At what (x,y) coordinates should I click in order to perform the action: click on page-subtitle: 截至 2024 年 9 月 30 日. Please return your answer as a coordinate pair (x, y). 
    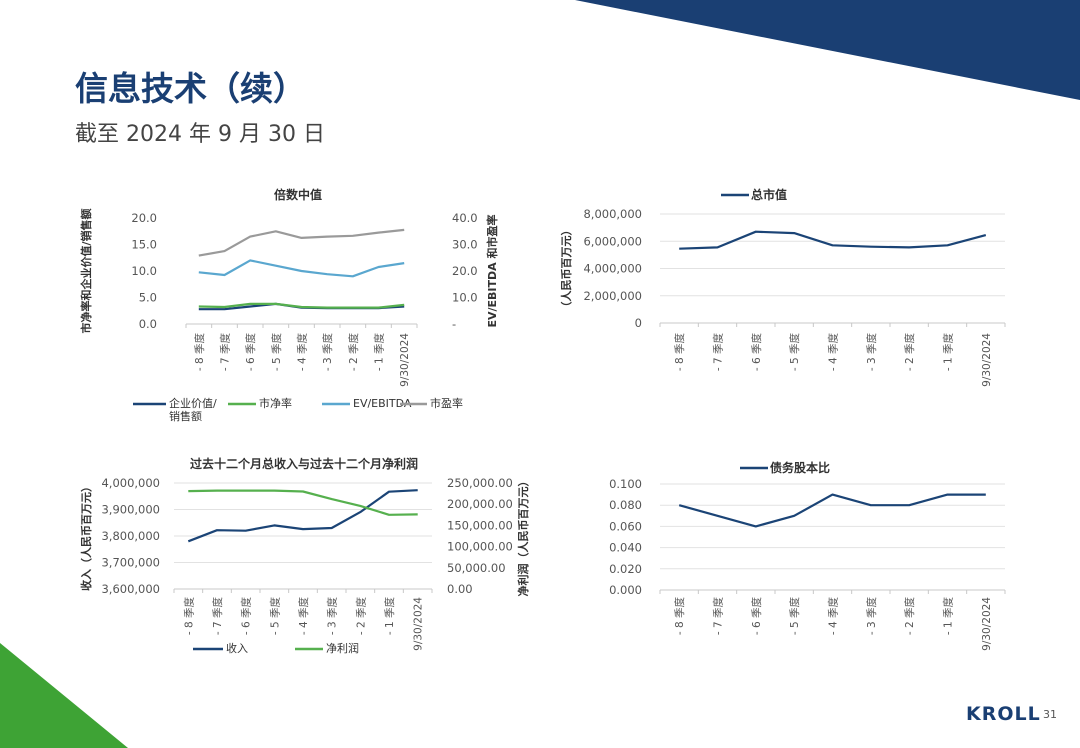
    Looking at the image, I should click on (200, 134).